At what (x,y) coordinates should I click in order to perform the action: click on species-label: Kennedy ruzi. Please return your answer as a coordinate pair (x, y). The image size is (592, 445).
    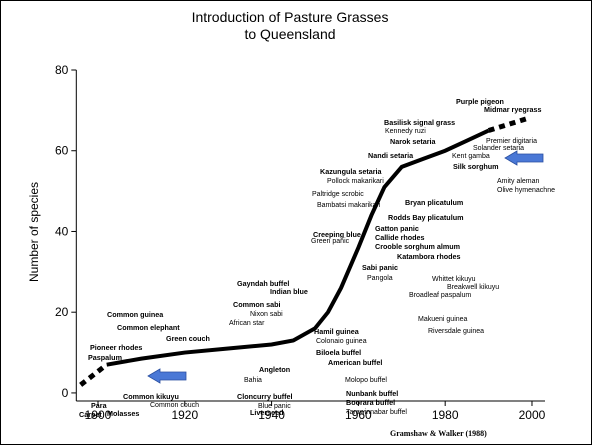
    Looking at the image, I should click on (405, 131).